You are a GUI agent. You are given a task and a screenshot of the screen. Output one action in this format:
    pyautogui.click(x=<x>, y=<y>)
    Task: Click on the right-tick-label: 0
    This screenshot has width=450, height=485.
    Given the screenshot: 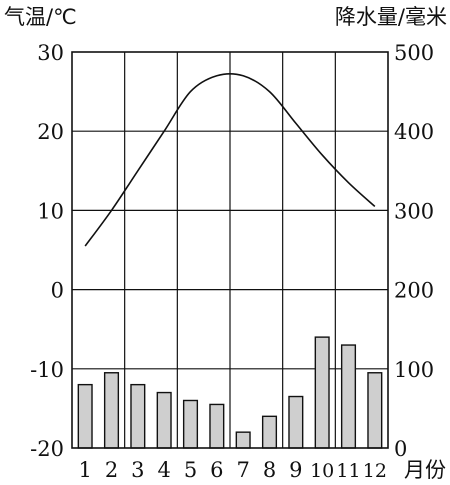 What is the action you would take?
    pyautogui.click(x=400, y=449)
    